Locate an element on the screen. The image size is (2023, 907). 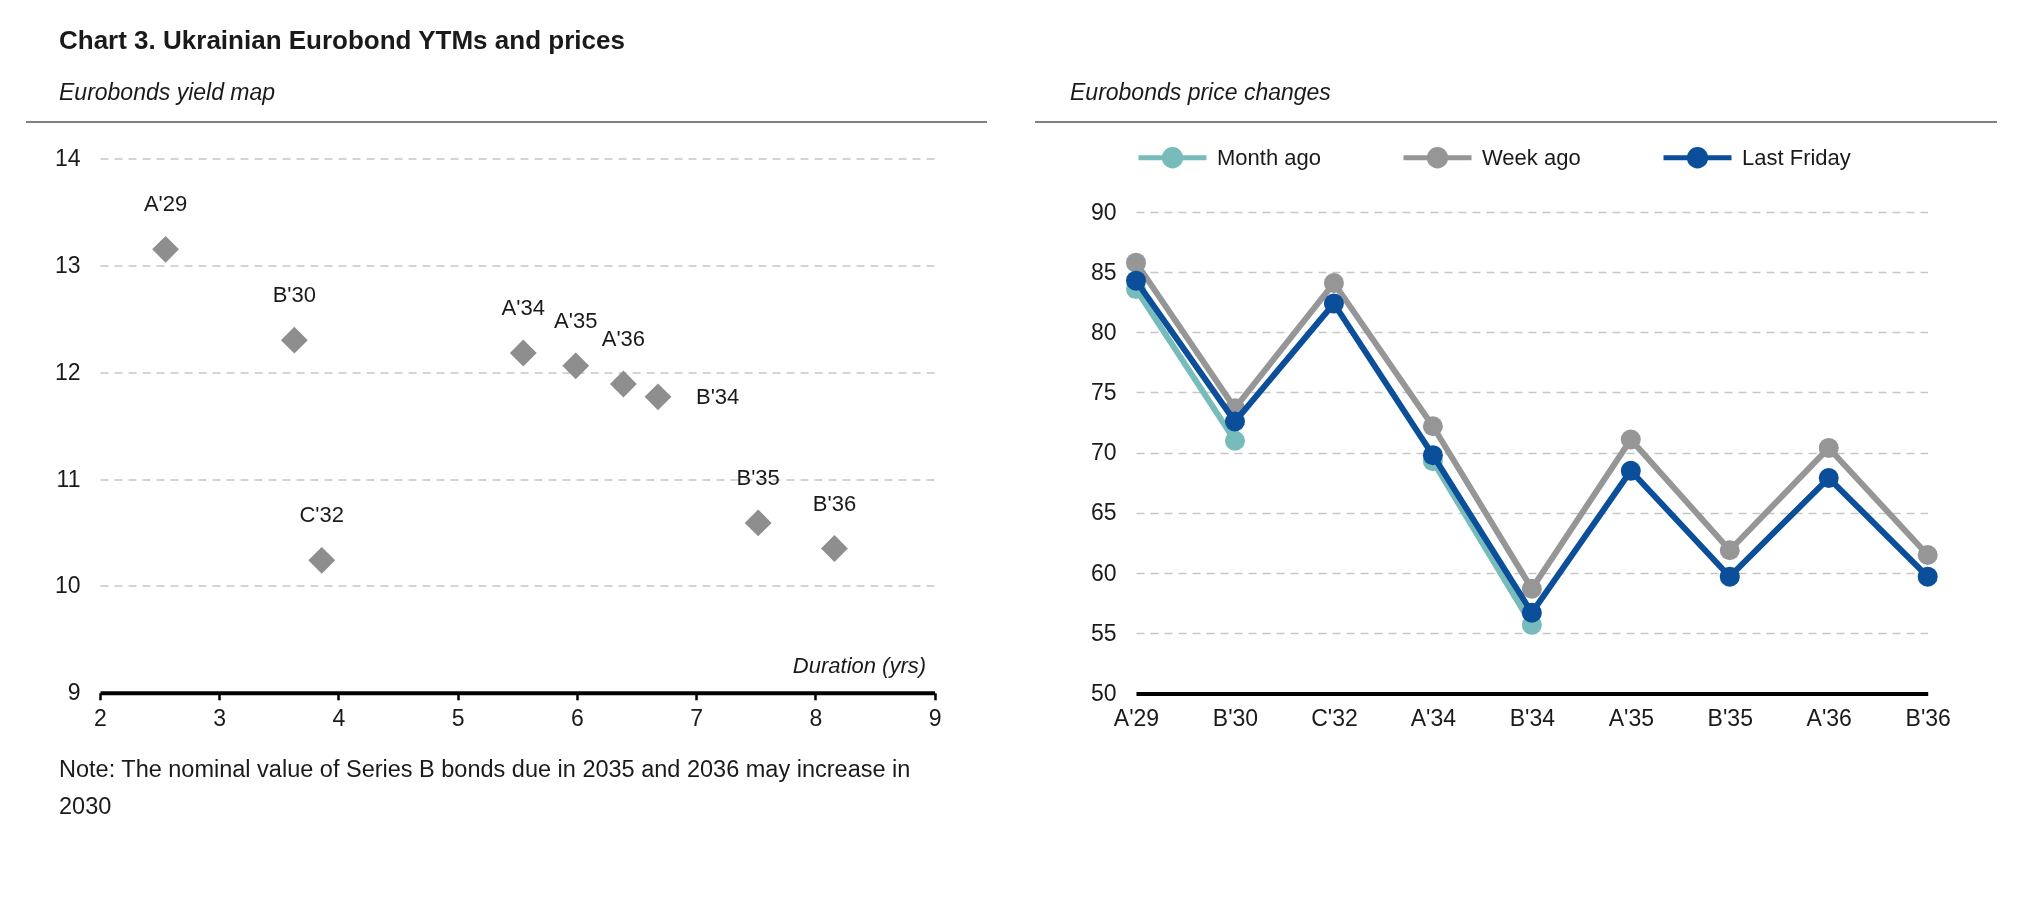
y-tick-label: 60 is located at coordinates (1103, 572).